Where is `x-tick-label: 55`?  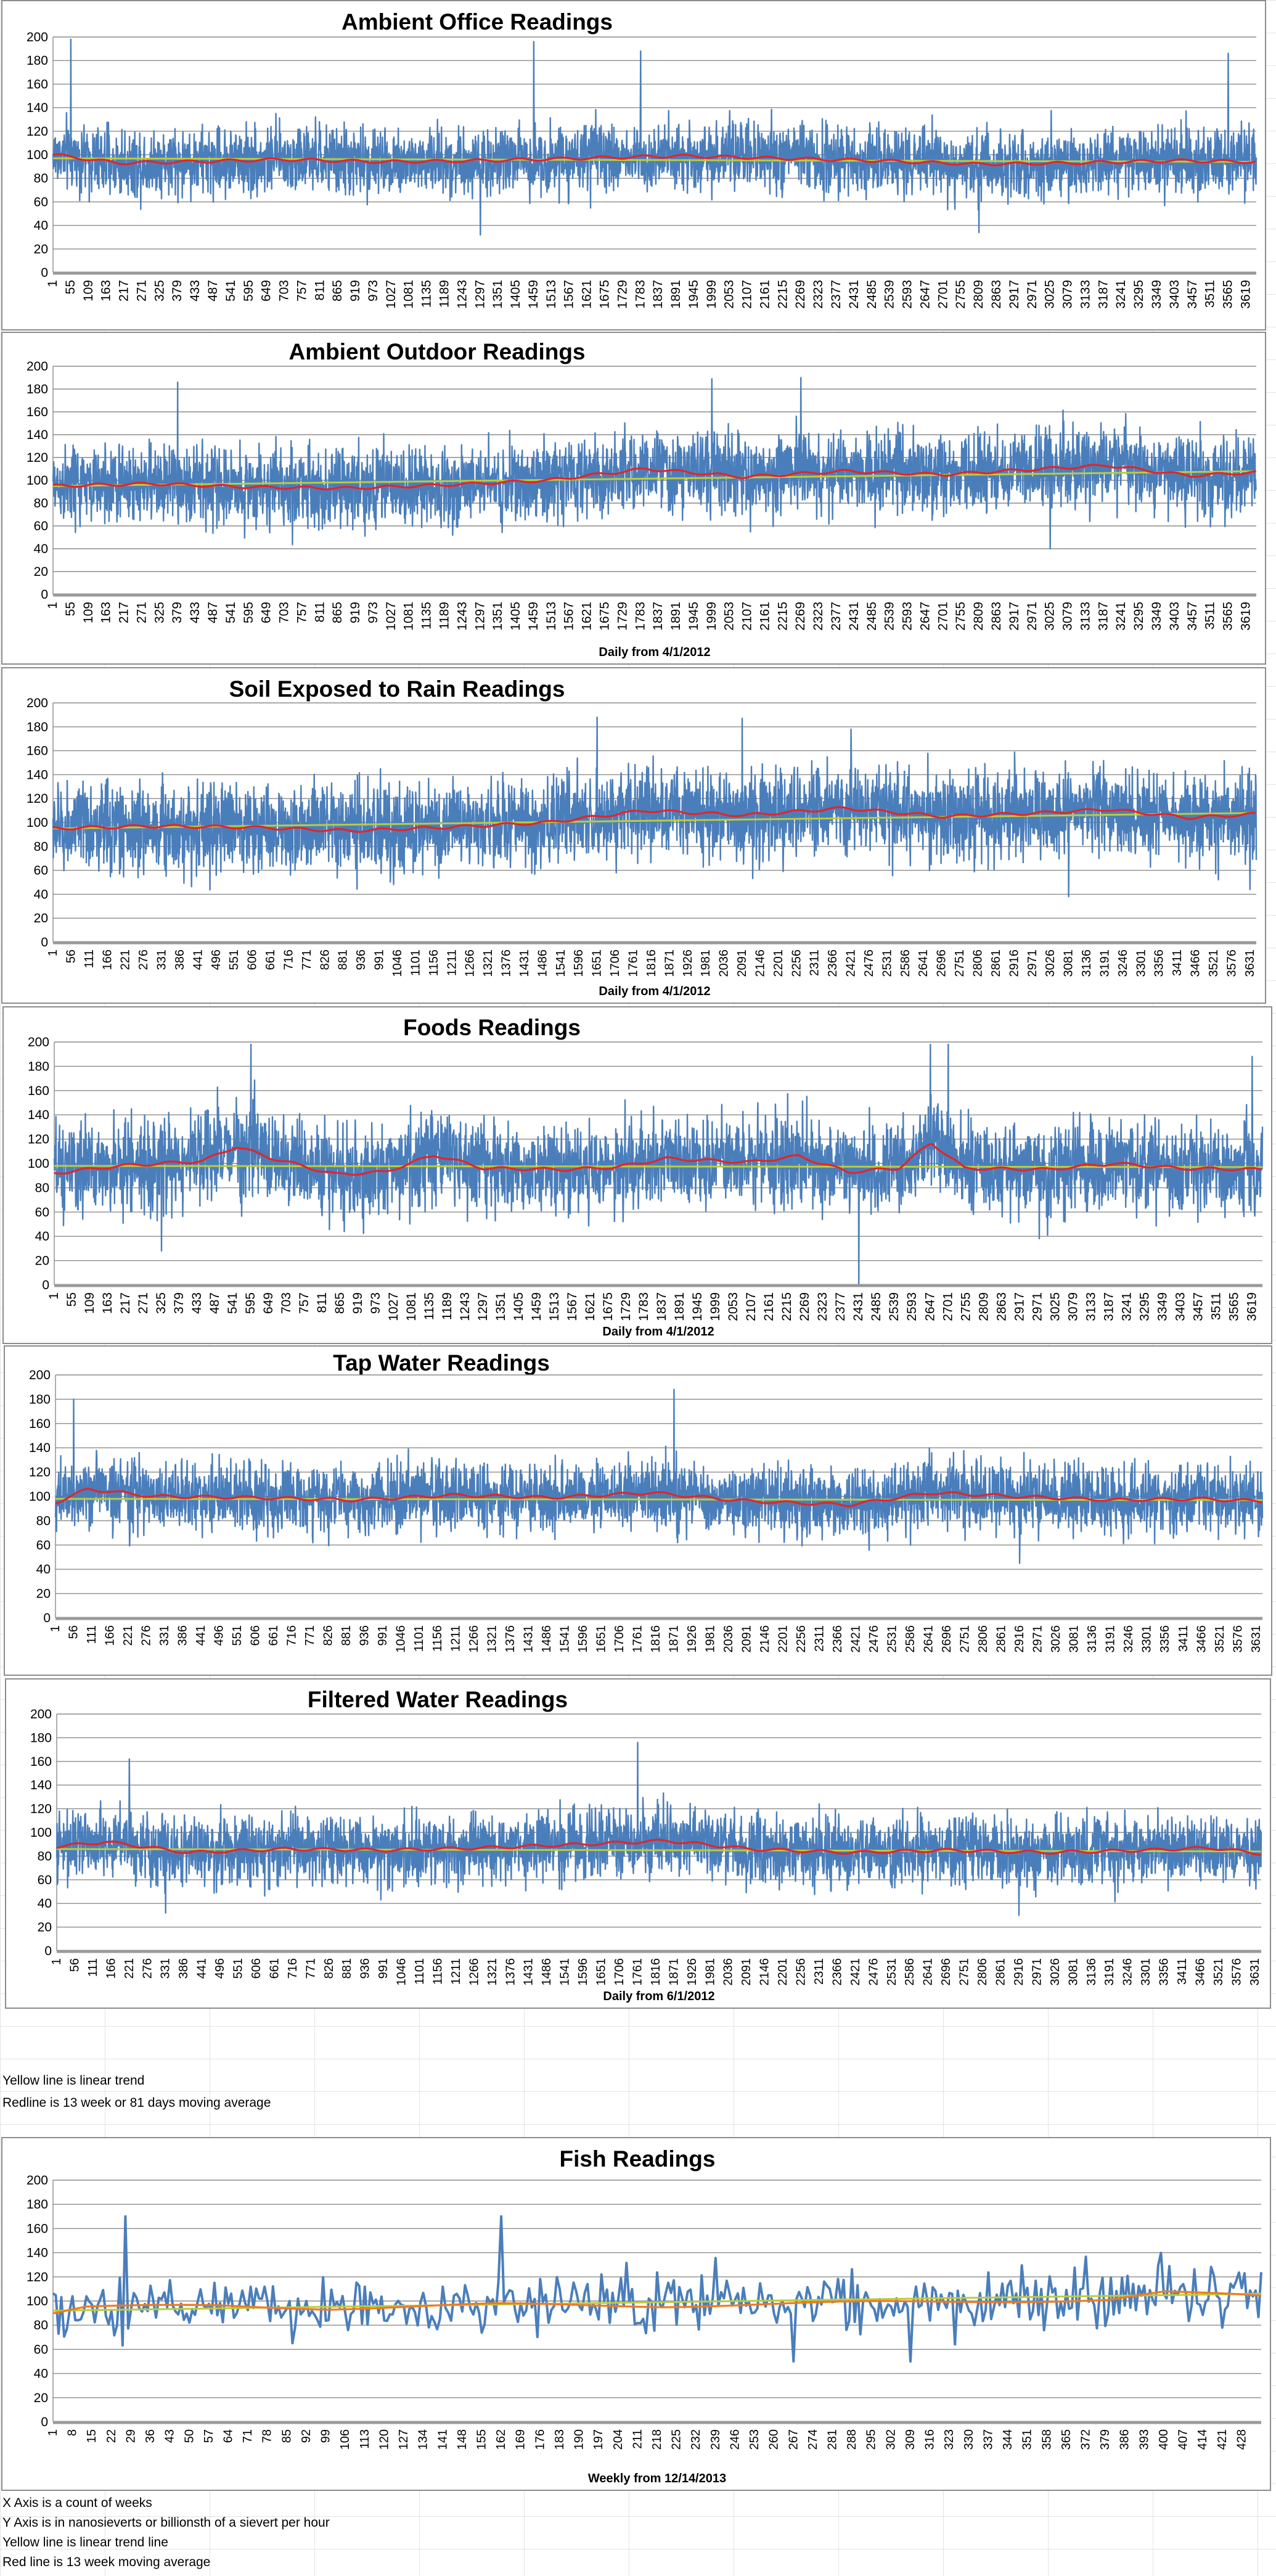 x-tick-label: 55 is located at coordinates (72, 1299).